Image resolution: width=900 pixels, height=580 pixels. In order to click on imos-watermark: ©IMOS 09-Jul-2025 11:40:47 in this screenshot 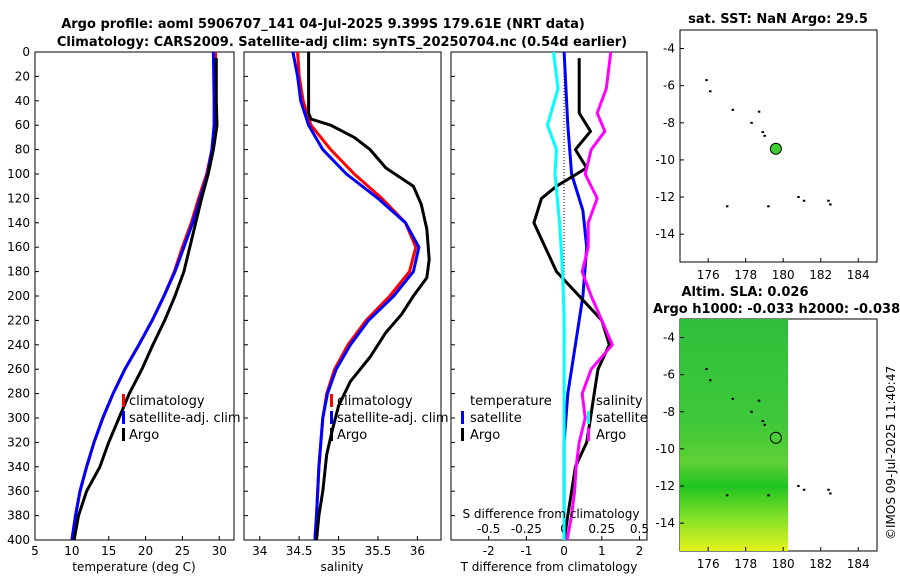, I will do `click(891, 453)`.